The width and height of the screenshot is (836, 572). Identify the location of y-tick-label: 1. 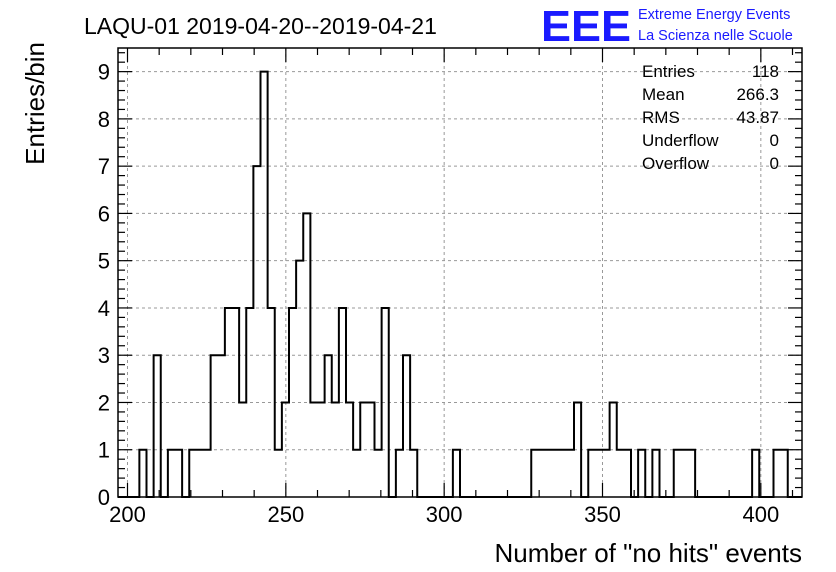
(104, 450).